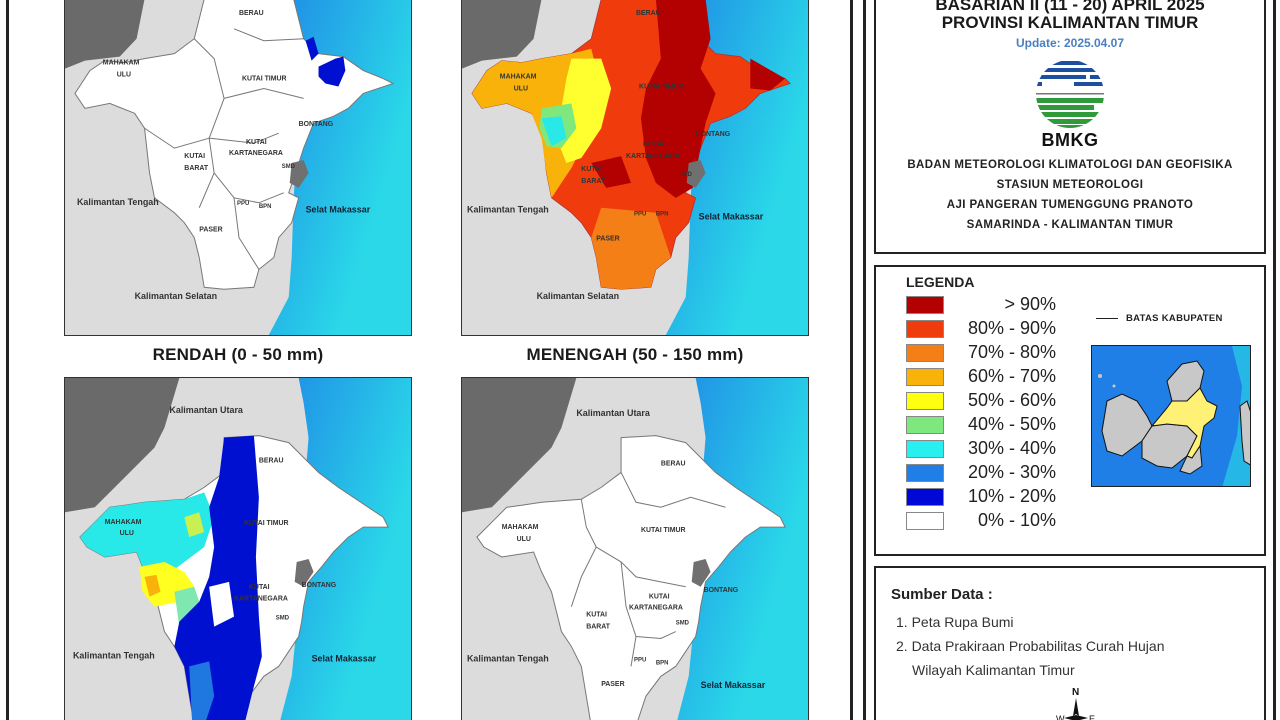 The image size is (1280, 720). Describe the element at coordinates (1274, 360) in the screenshot. I see `frame-line-right` at that location.